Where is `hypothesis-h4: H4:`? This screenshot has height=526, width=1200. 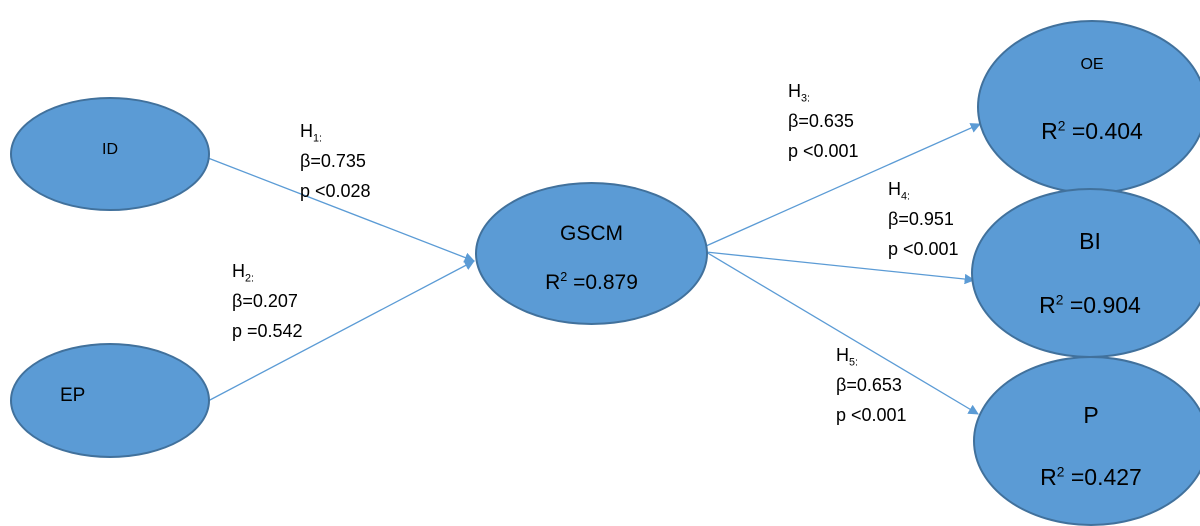 hypothesis-h4: H4: is located at coordinates (899, 191).